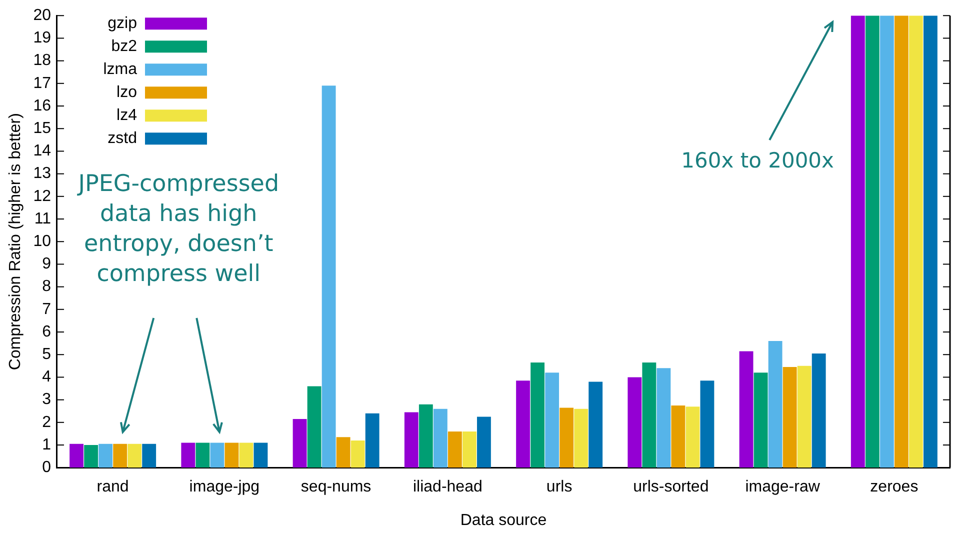 Image resolution: width=956 pixels, height=536 pixels. What do you see at coordinates (124, 47) in the screenshot?
I see `legend-label: bz2` at bounding box center [124, 47].